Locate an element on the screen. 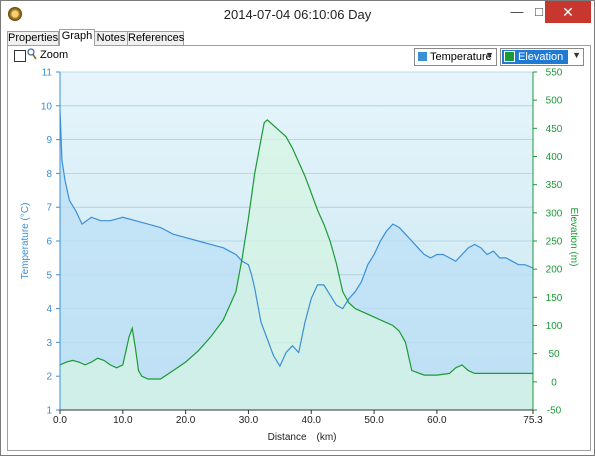  elevation-series-select: Elevation ▼ is located at coordinates (542, 57).